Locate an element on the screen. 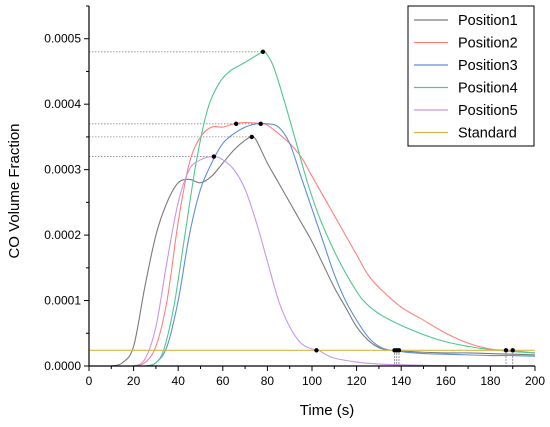  legend-box is located at coordinates (471, 76).